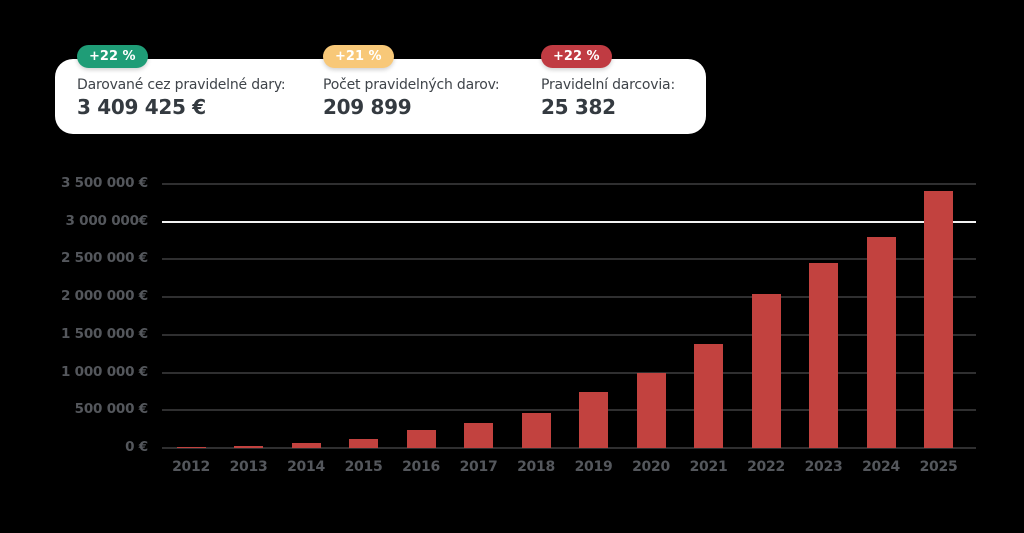 This screenshot has height=533, width=1024. I want to click on bar-2013, so click(248, 446).